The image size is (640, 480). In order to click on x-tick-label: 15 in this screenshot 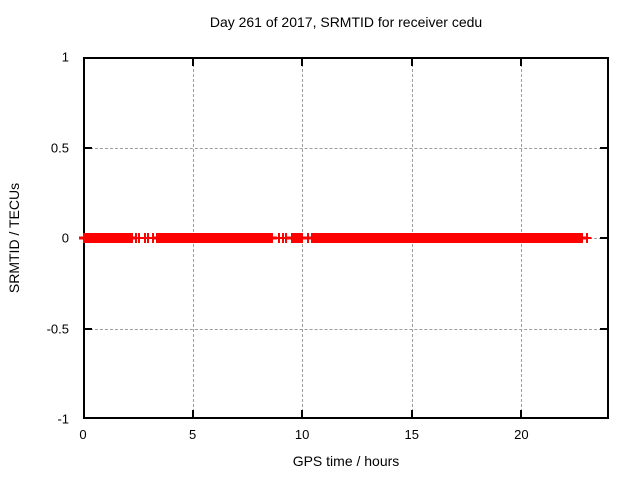, I will do `click(411, 434)`.